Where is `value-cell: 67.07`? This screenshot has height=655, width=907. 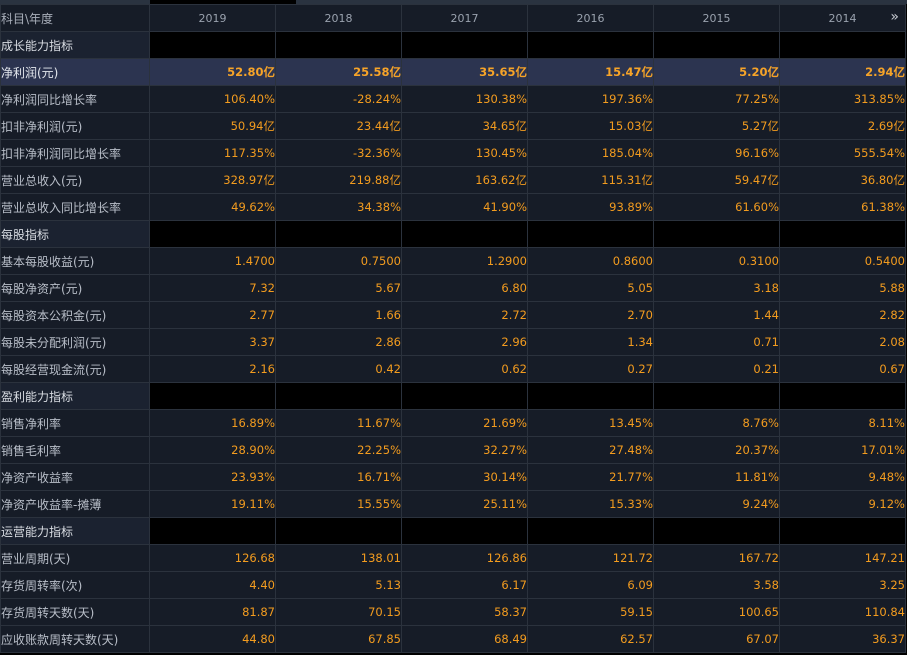 value-cell: 67.07 is located at coordinates (716, 639).